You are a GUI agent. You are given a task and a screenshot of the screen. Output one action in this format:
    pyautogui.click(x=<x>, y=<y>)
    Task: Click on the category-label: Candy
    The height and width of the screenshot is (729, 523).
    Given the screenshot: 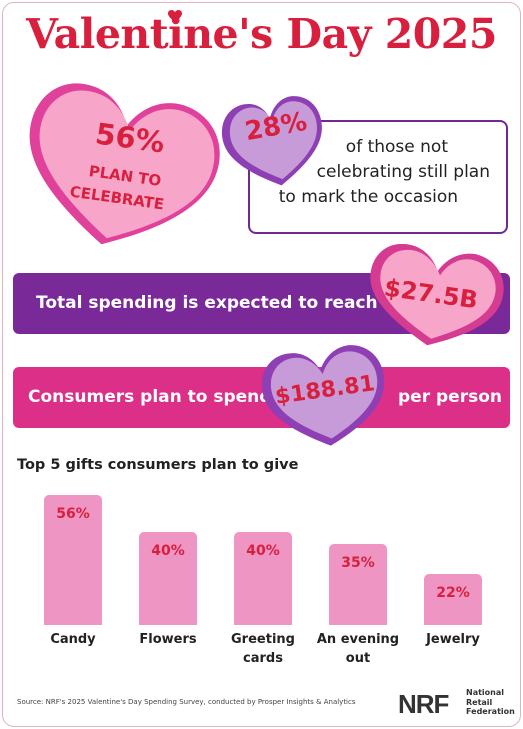 What is the action you would take?
    pyautogui.click(x=73, y=639)
    